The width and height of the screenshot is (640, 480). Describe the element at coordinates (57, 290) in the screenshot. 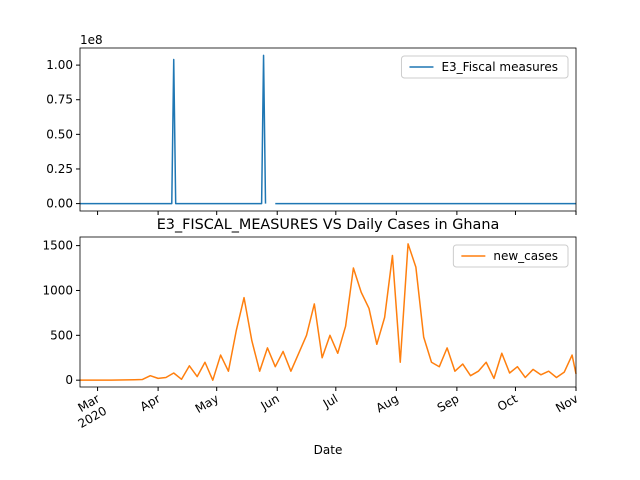

I see `y-tick-label: 1000` at that location.